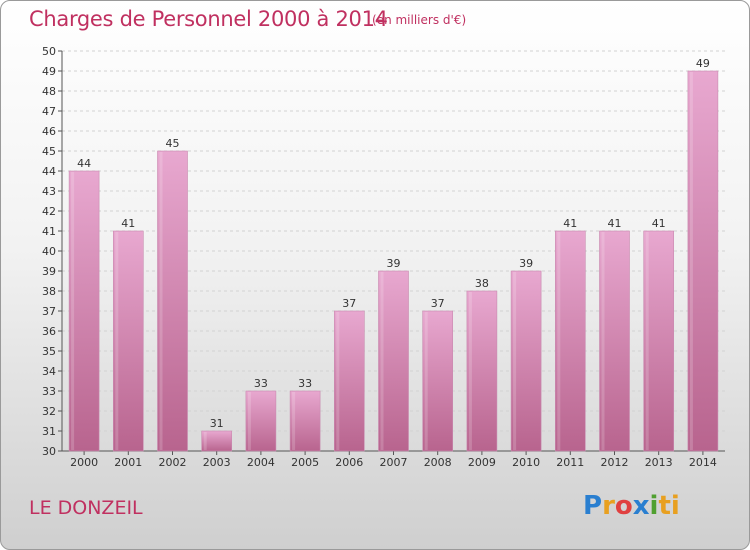 The height and width of the screenshot is (550, 750). What do you see at coordinates (49, 431) in the screenshot?
I see `y-tick-label: 31` at bounding box center [49, 431].